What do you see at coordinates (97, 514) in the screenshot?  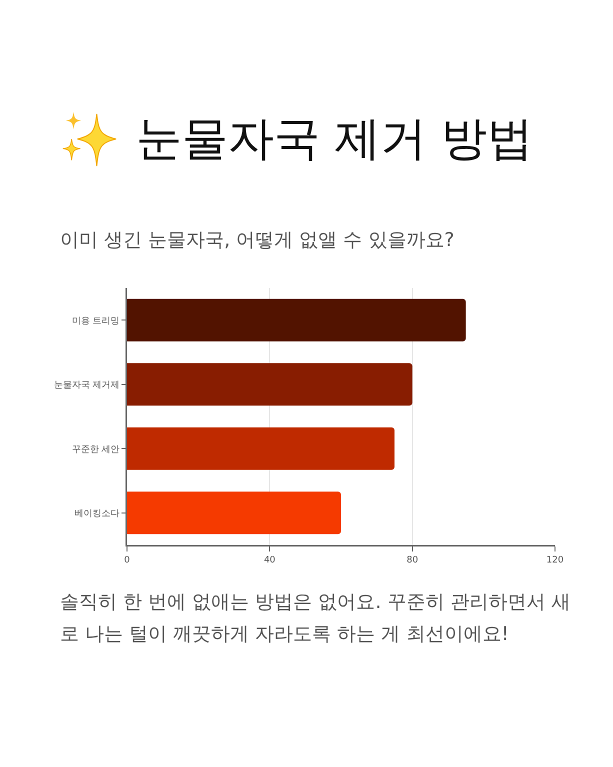 I see `y-tick-label: 베이킹소다` at bounding box center [97, 514].